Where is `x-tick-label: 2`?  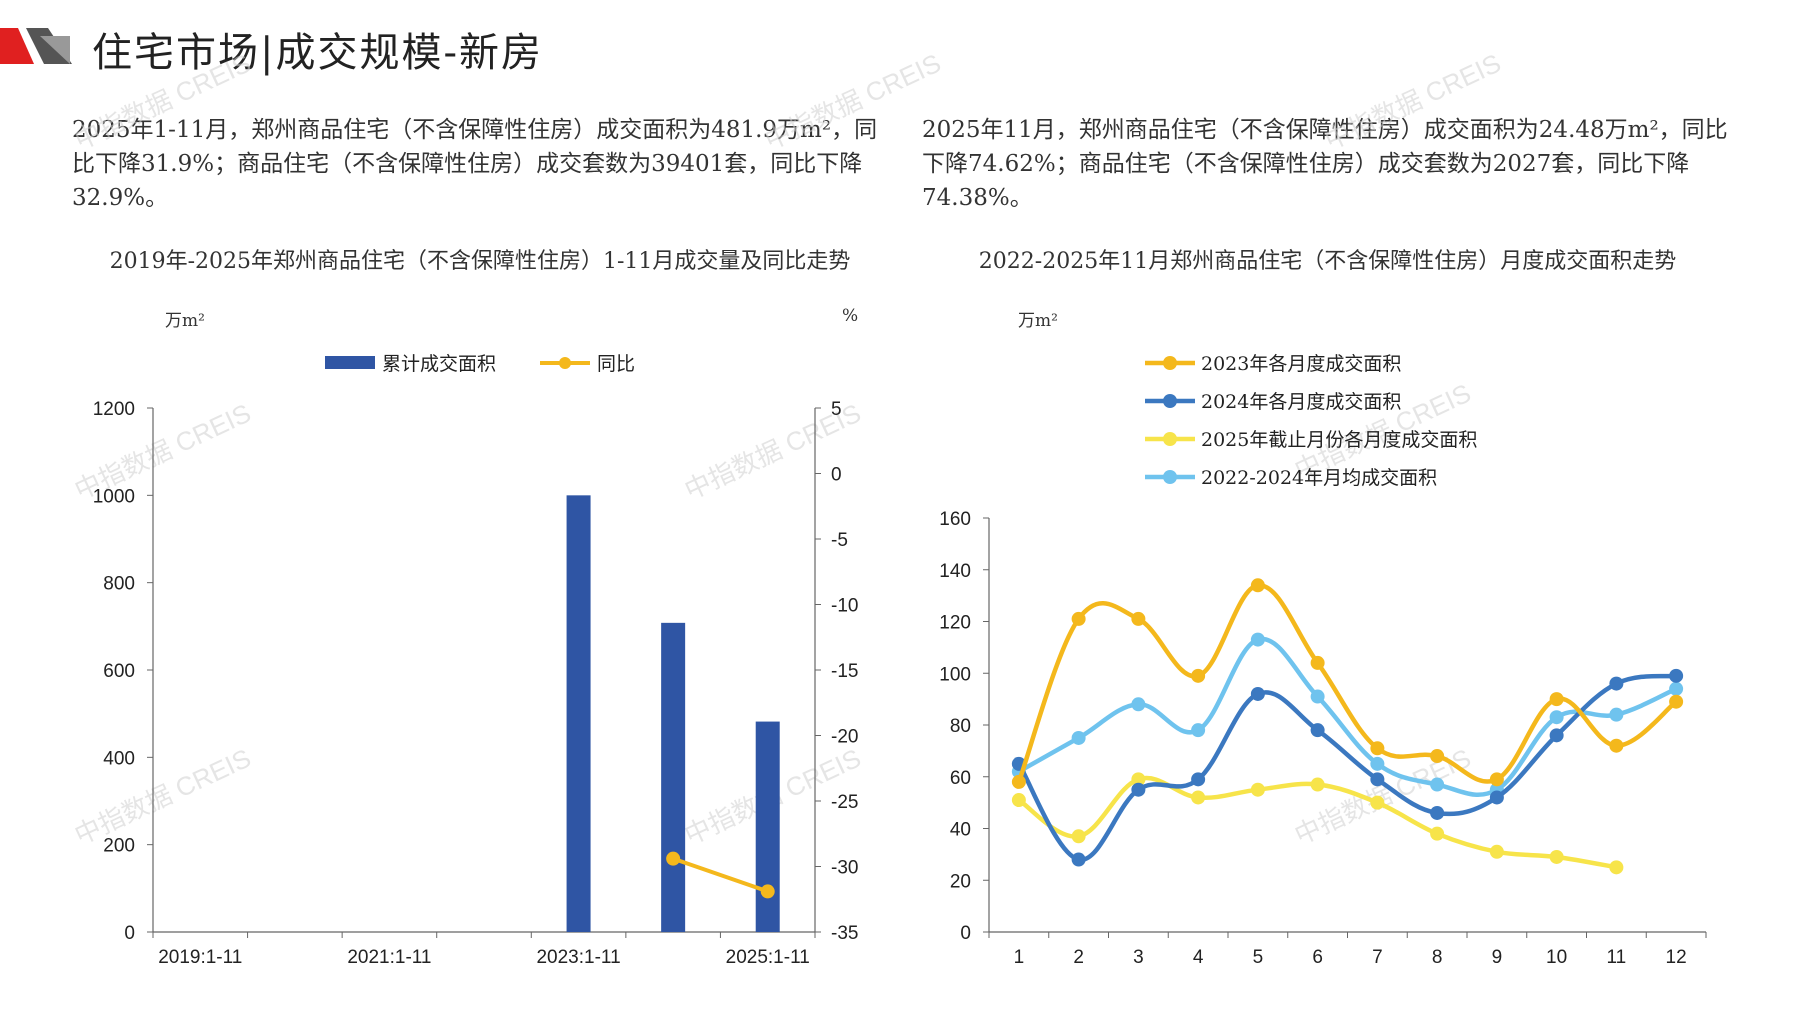
x-tick-label: 2 is located at coordinates (1078, 957).